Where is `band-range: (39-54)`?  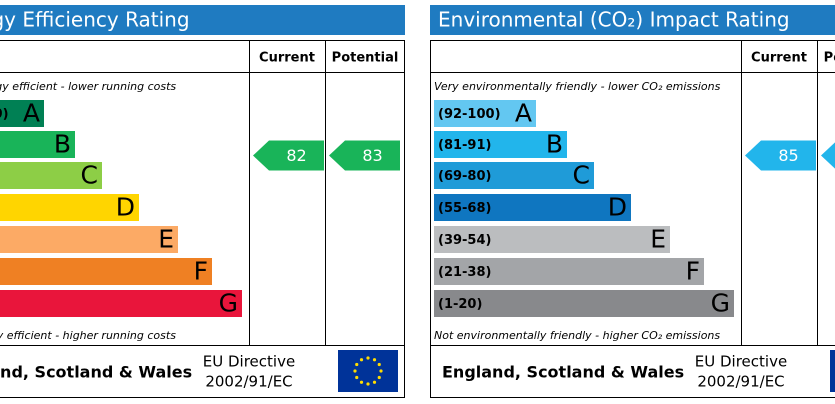
band-range: (39-54) is located at coordinates (464, 240).